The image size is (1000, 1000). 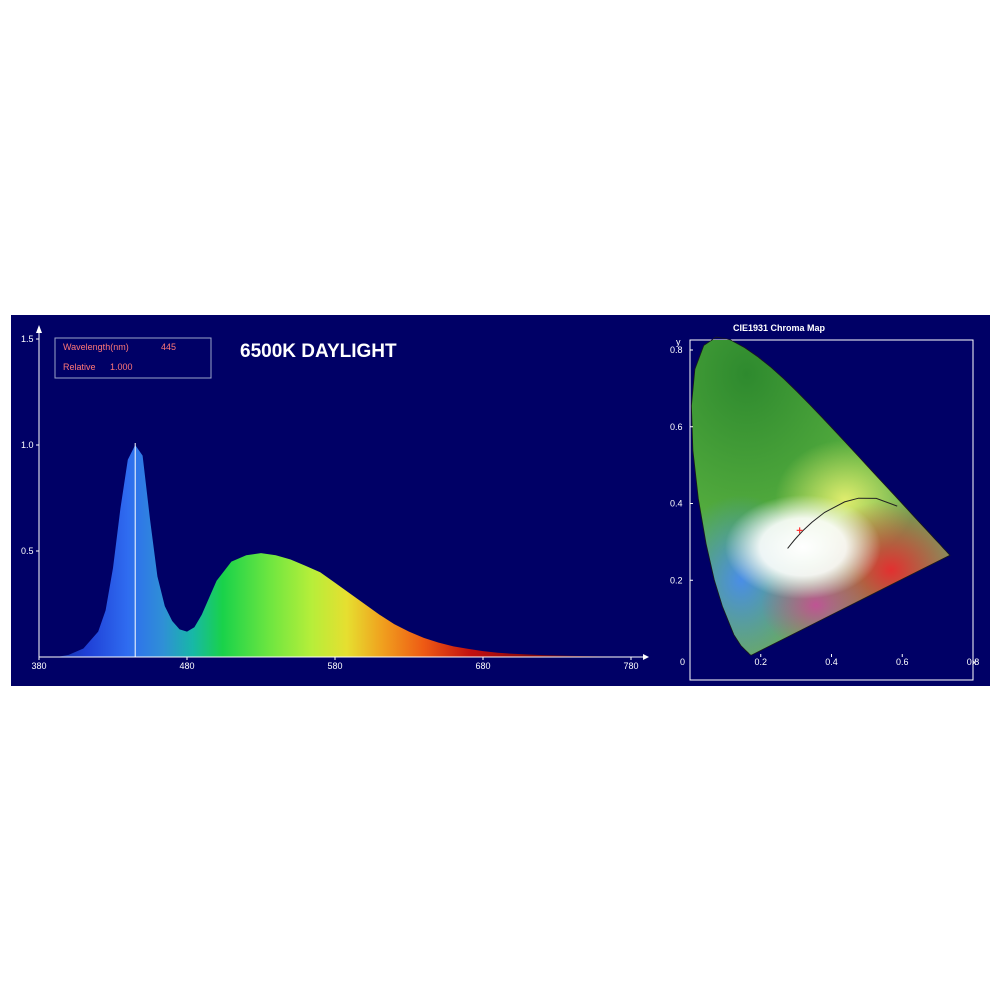 What do you see at coordinates (168, 347) in the screenshot?
I see `readout-wavelength-value: 445` at bounding box center [168, 347].